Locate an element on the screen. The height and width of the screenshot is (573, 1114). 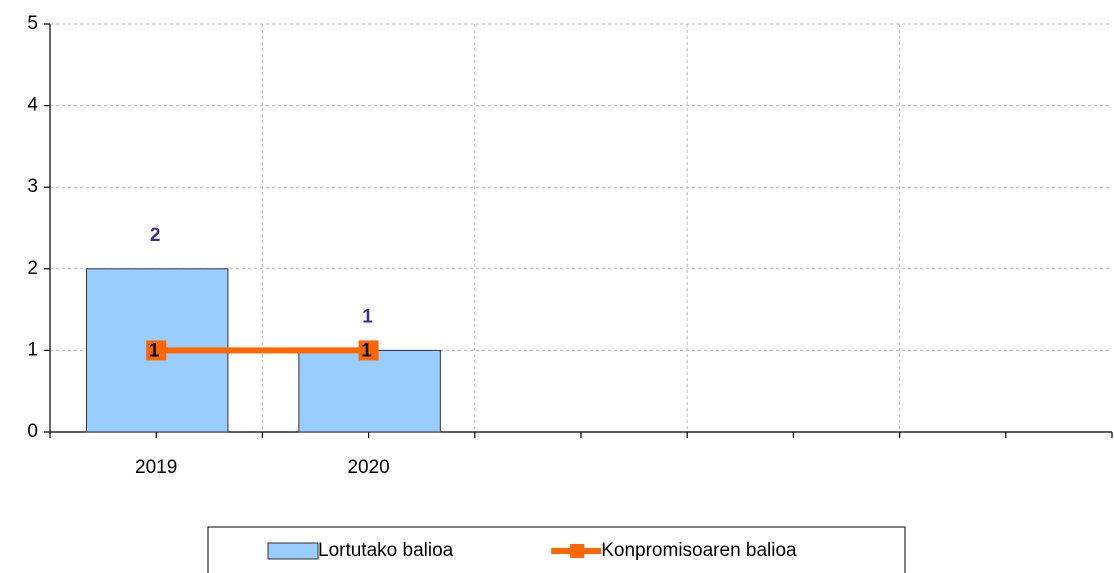
legend-marker is located at coordinates (577, 551).